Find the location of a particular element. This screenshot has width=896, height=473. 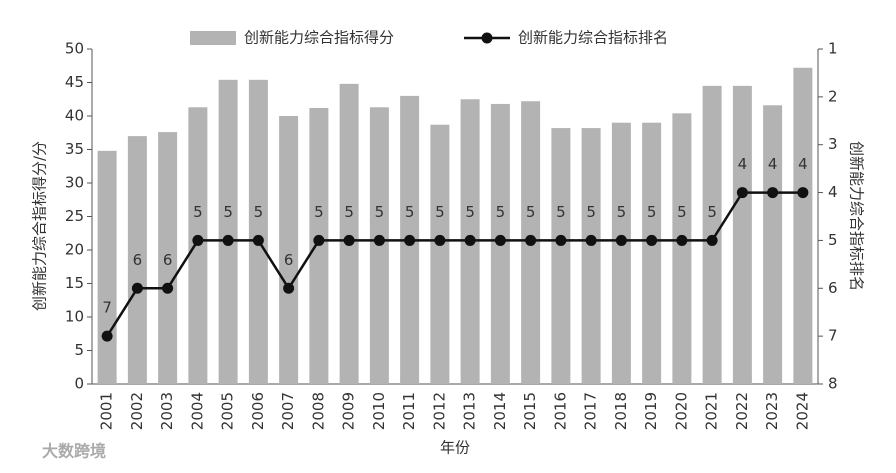

y-tick-label: 5 is located at coordinates (79, 350).